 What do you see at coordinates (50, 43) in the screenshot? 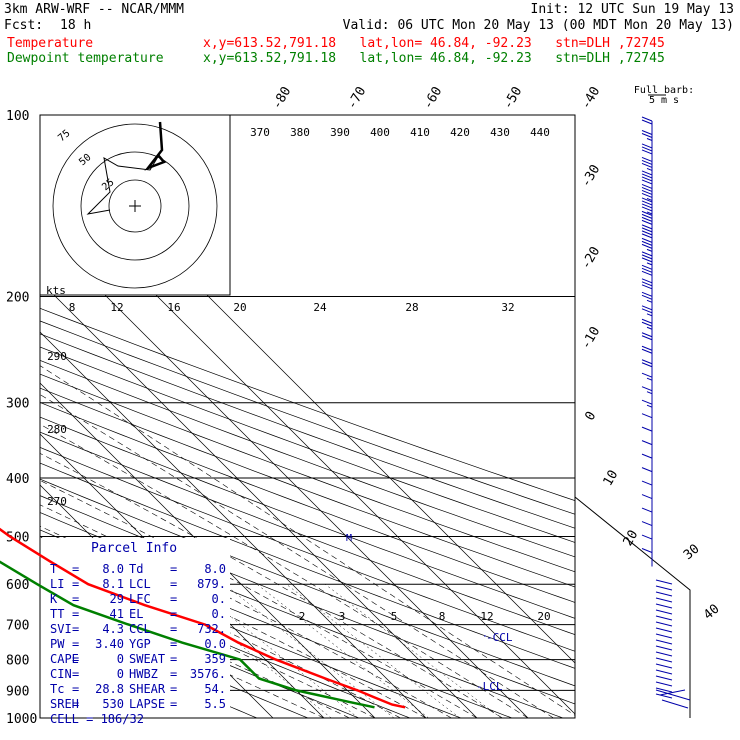
I see `temperature-legend: Temperature` at bounding box center [50, 43].